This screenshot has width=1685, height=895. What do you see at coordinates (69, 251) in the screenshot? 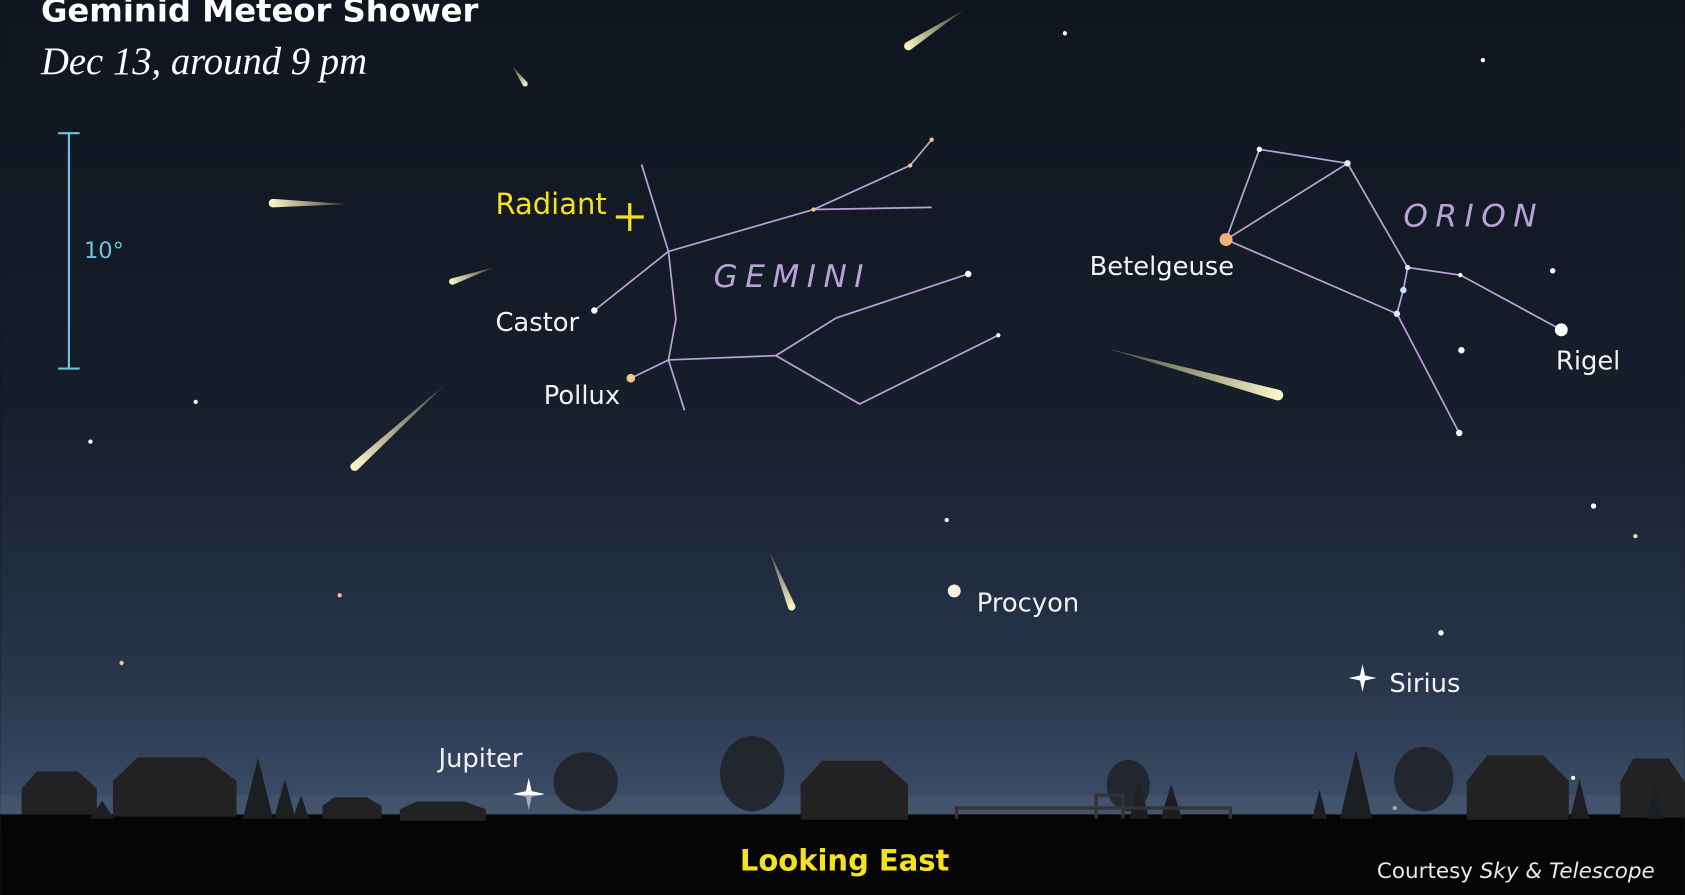
I see `scale-bar` at bounding box center [69, 251].